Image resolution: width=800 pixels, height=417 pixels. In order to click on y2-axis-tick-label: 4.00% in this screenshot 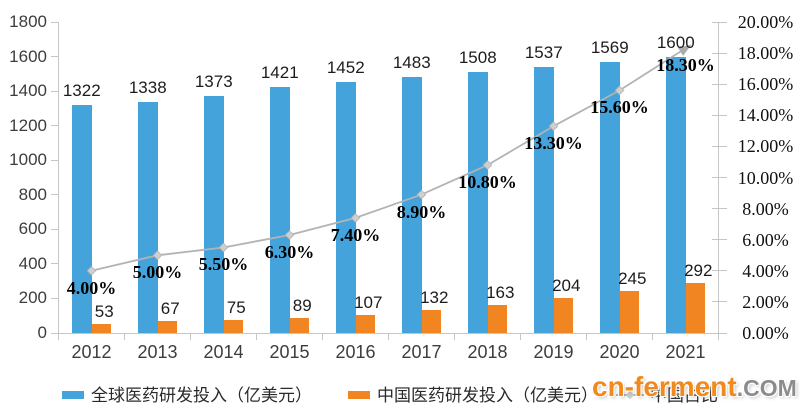, I will do `click(765, 270)`.